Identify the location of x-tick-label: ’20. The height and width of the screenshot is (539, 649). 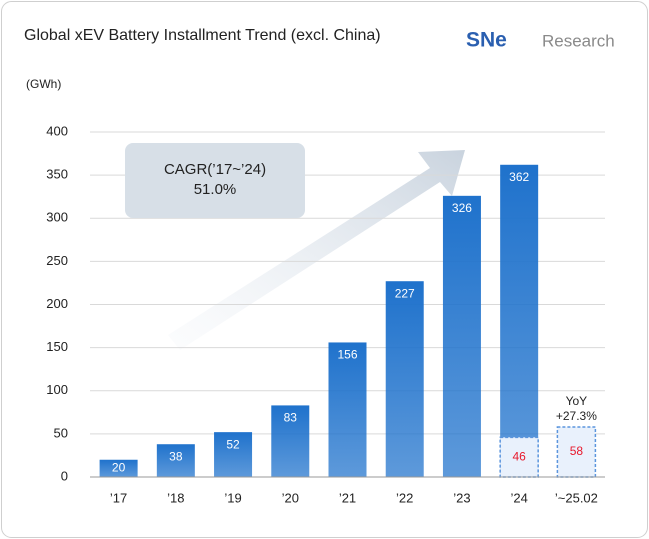
(290, 497).